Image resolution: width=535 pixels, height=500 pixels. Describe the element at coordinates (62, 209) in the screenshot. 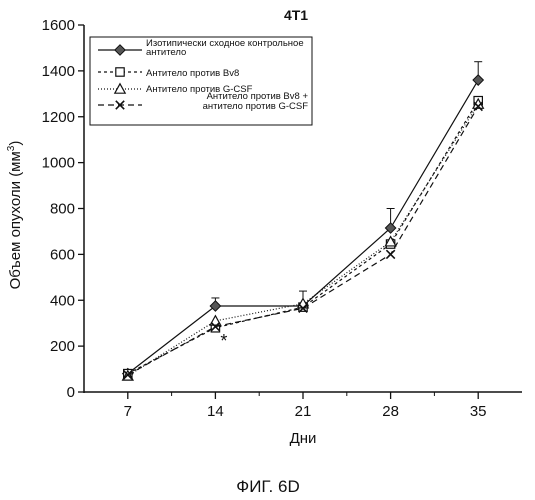

I see `y-tick-label: 800` at that location.